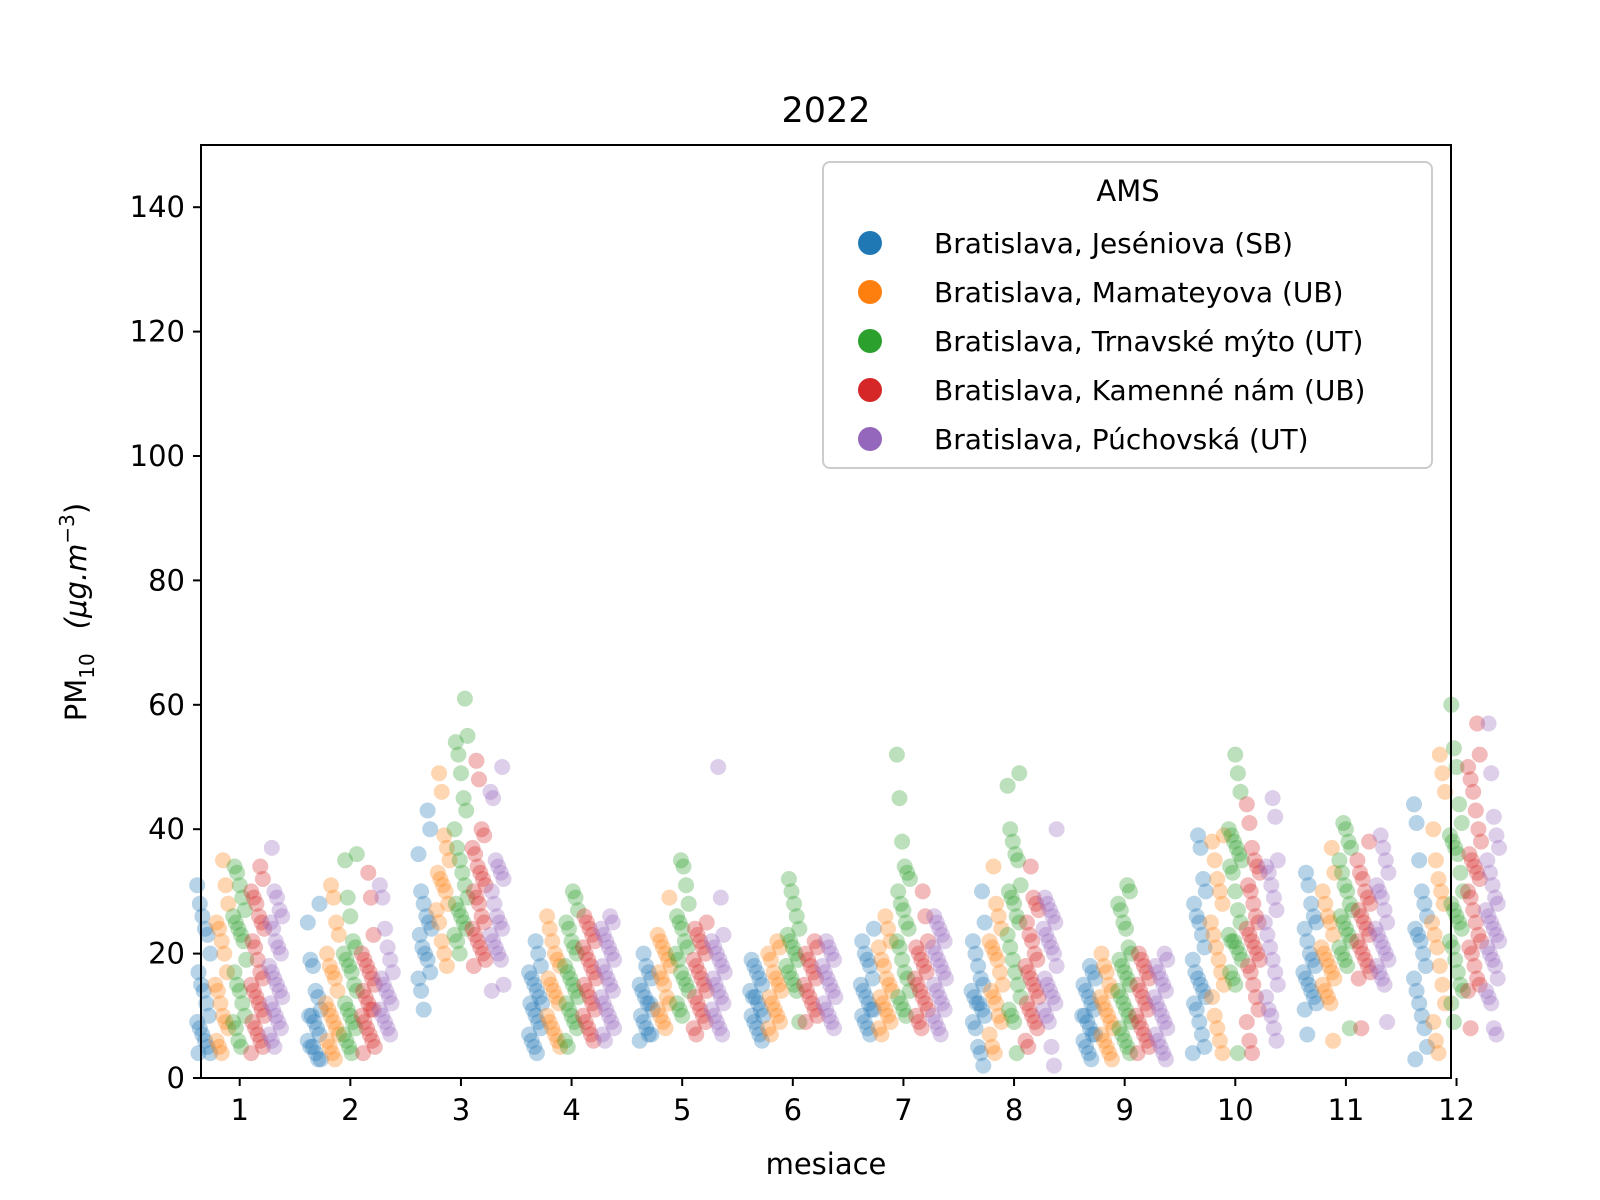 The height and width of the screenshot is (1200, 1600). Describe the element at coordinates (239, 1110) in the screenshot. I see `x-tick-label: 1` at that location.